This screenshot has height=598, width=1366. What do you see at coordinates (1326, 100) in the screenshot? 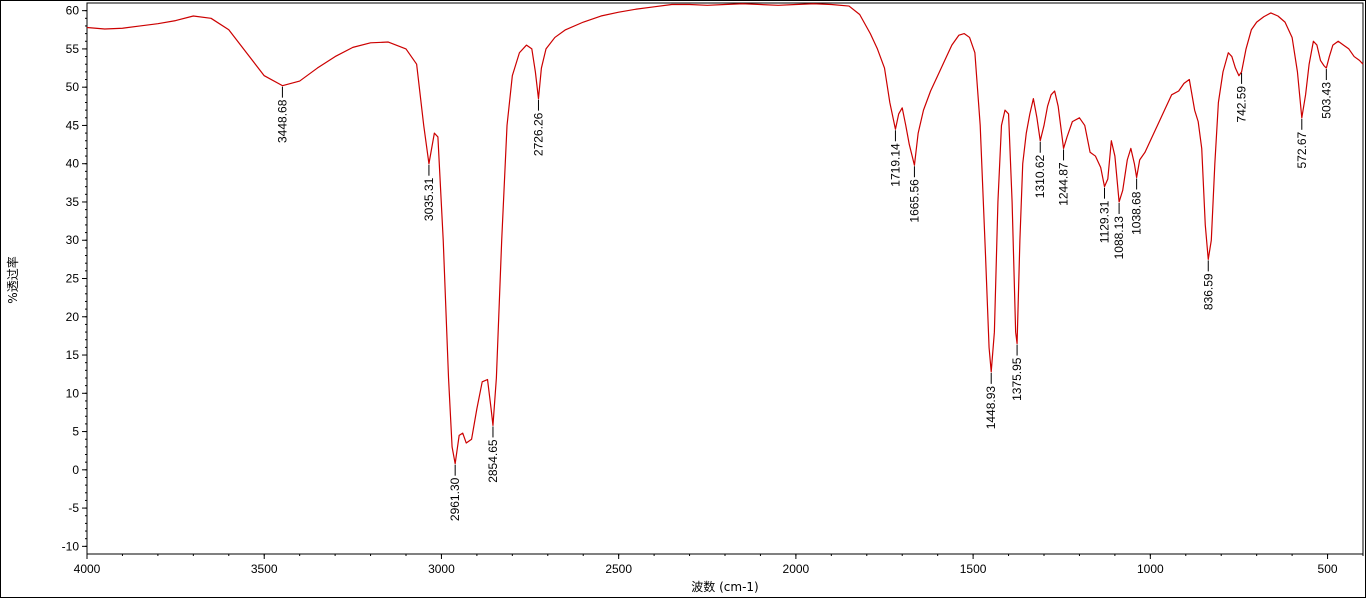
I see `peak-label: 503.43` at bounding box center [1326, 100].